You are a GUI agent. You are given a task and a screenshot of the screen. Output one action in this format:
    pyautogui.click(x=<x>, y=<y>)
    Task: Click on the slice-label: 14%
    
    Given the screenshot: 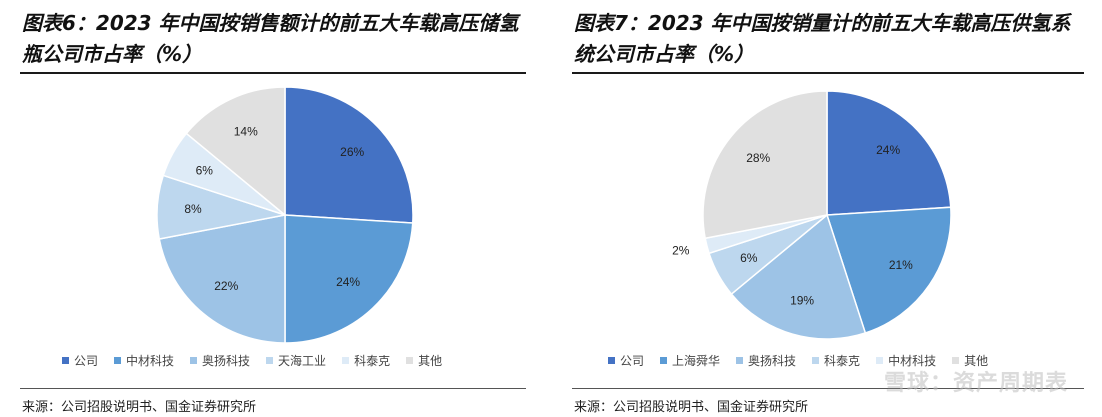 What is the action you would take?
    pyautogui.click(x=246, y=132)
    